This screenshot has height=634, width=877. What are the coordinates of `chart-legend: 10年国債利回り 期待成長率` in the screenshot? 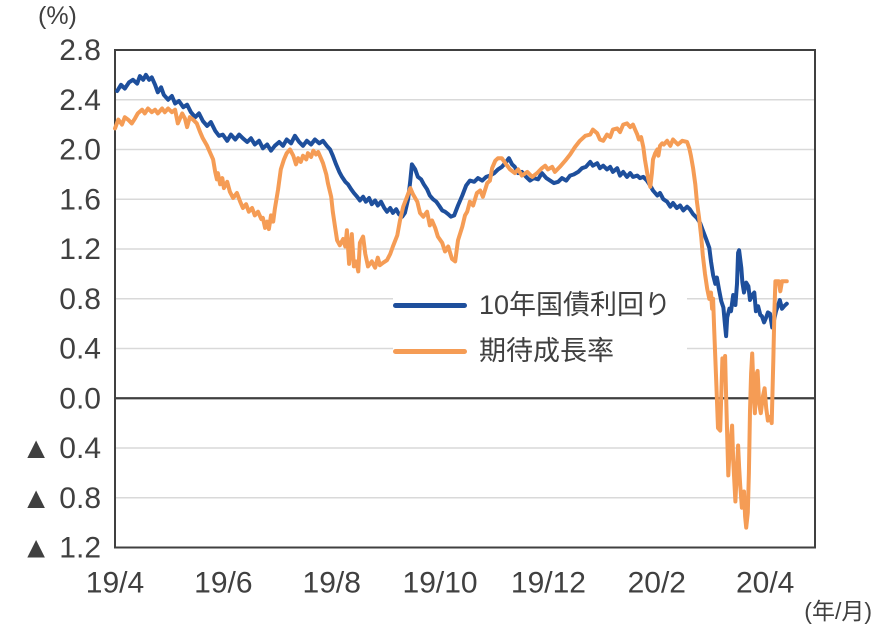 It's located at (540, 328).